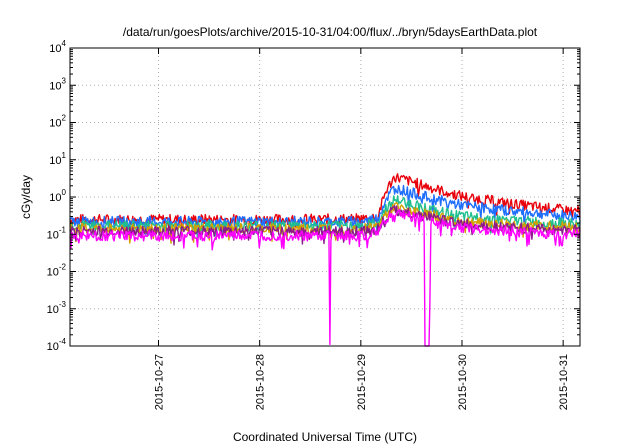  What do you see at coordinates (57, 196) in the screenshot?
I see `y-tick-label: 10⁰` at bounding box center [57, 196].